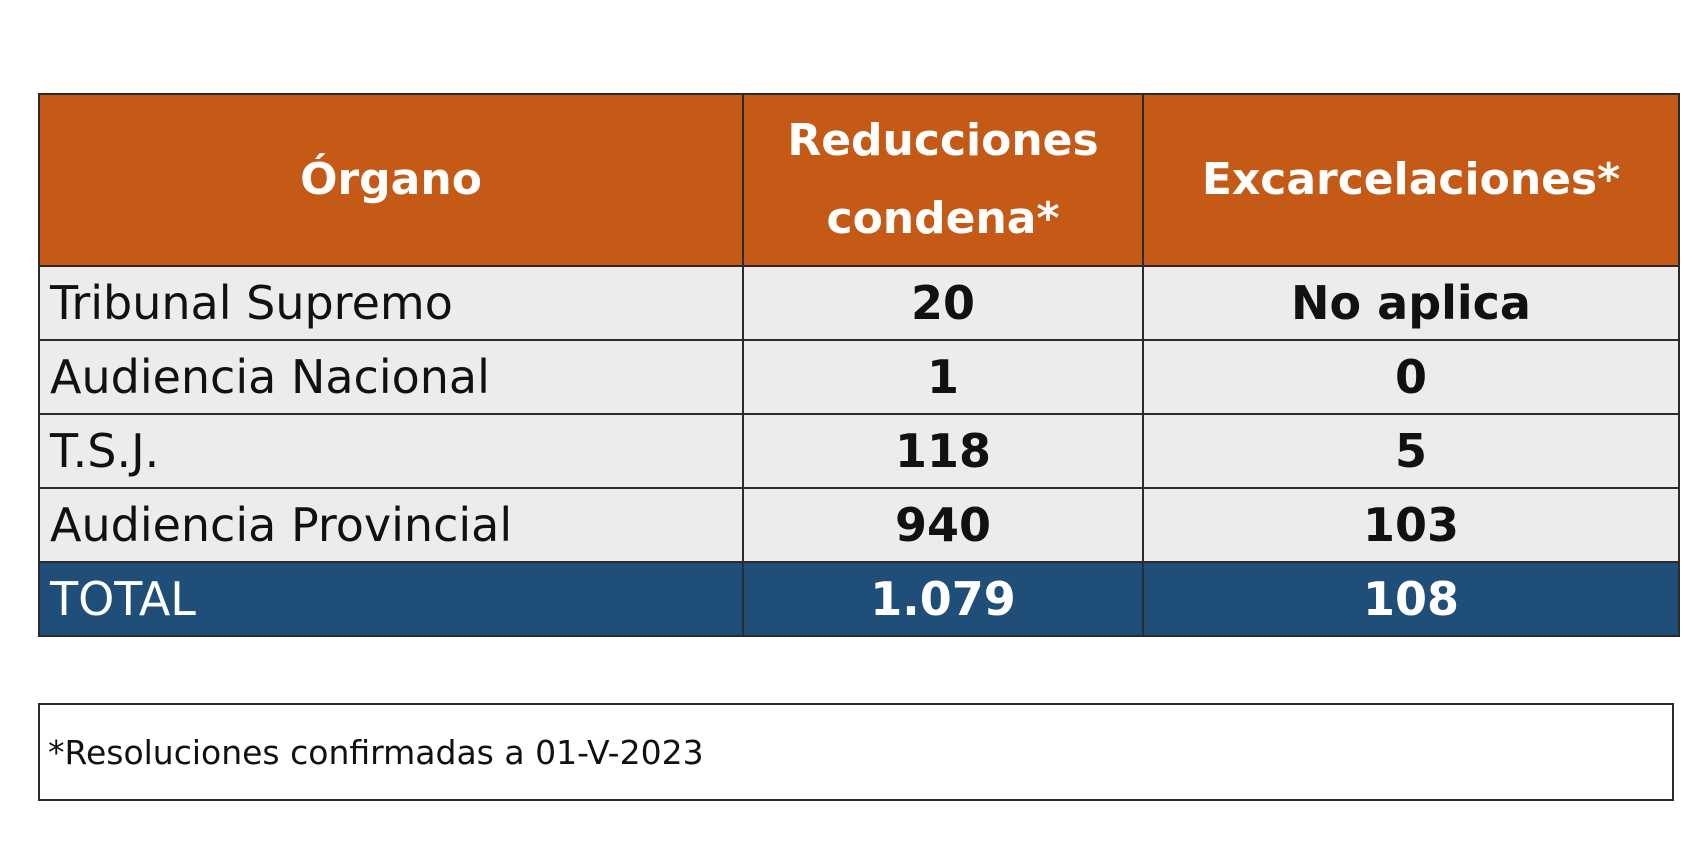  Describe the element at coordinates (1411, 377) in the screenshot. I see `row-excarcelaciones: 0` at that location.